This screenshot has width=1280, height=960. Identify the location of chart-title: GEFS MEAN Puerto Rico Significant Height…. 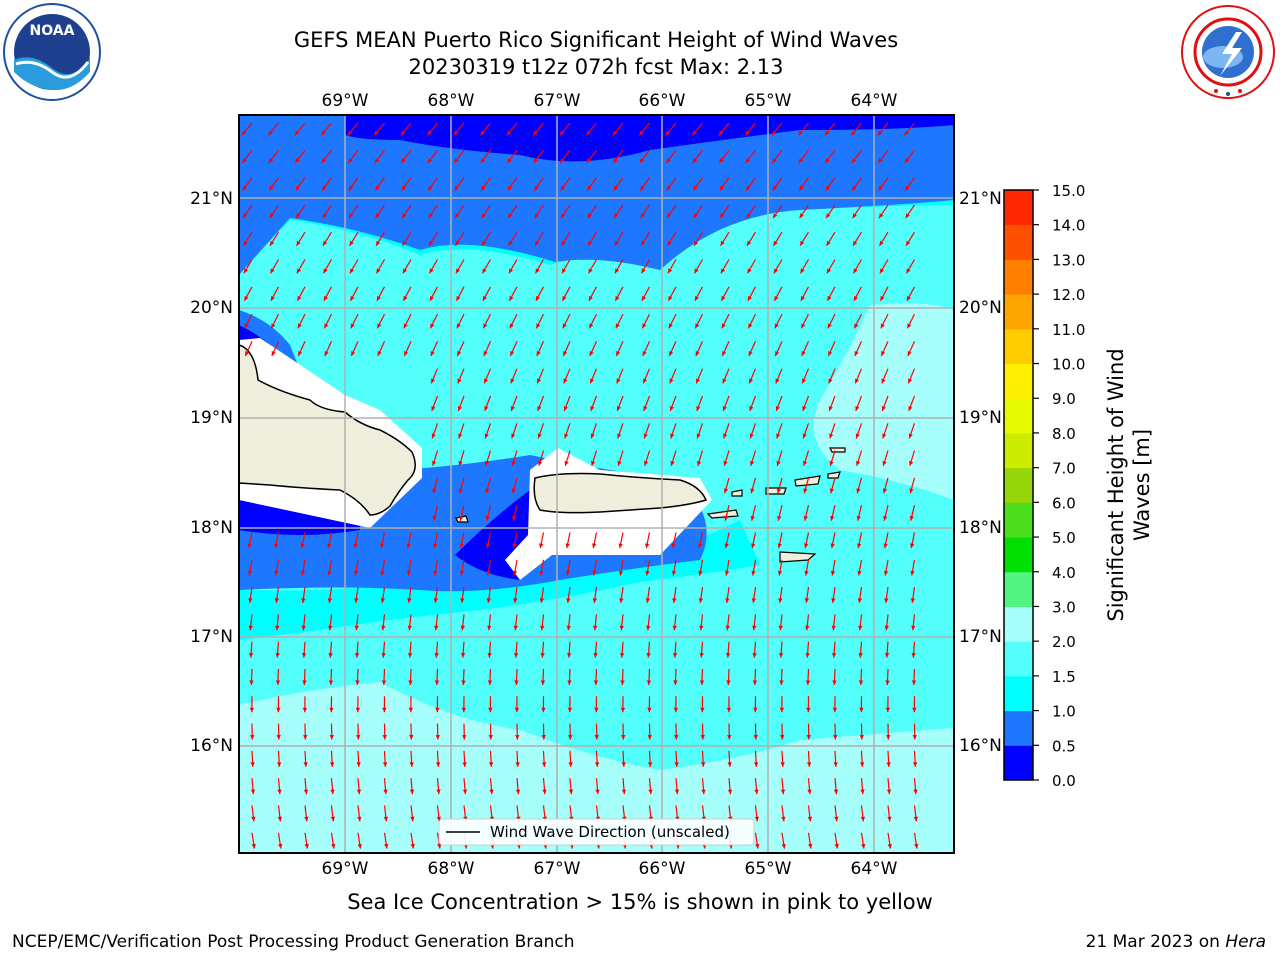
(596, 40).